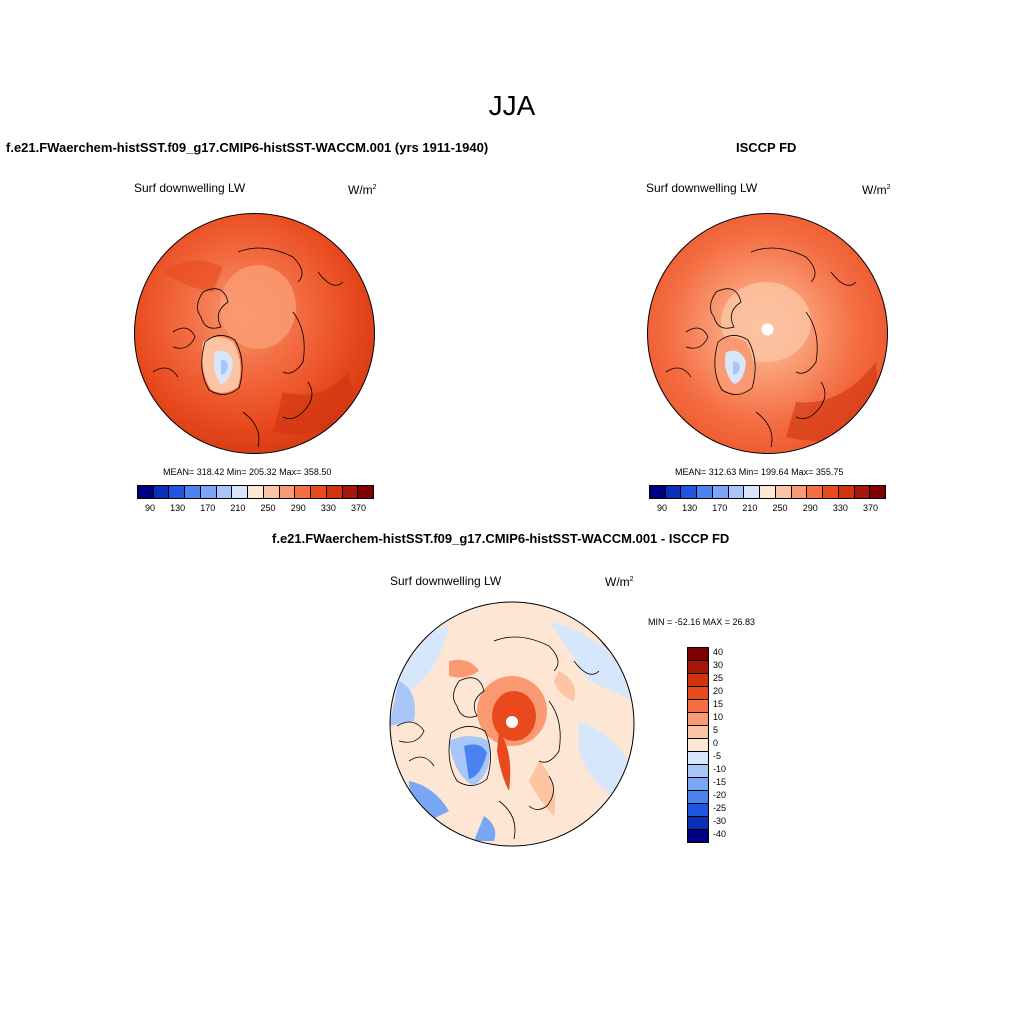 The height and width of the screenshot is (1024, 1024). I want to click on panel-1-colorbar: 90 130 170 210 250 290 330 370, so click(255, 499).